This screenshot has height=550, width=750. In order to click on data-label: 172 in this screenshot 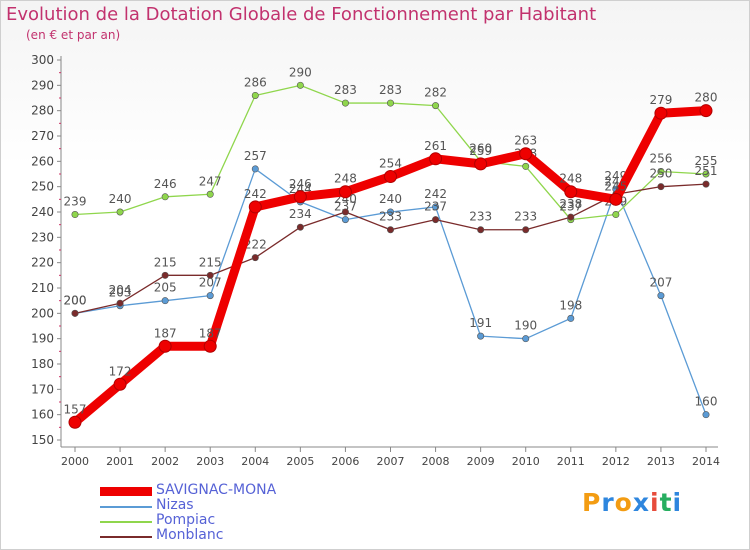, I will do `click(120, 371)`.